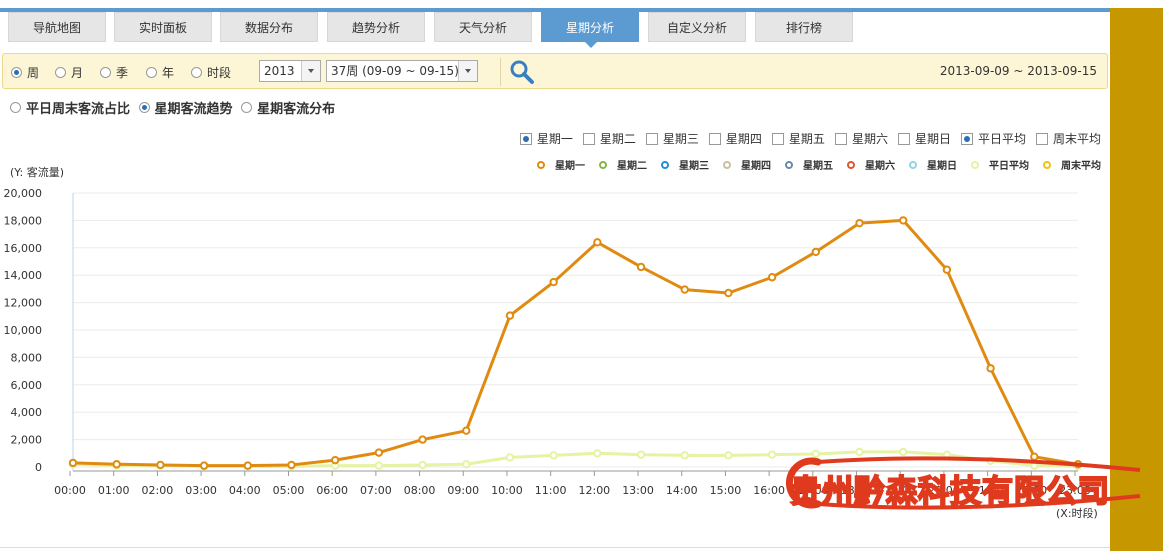  What do you see at coordinates (114, 72) in the screenshot?
I see `period-quarter-option: 季` at bounding box center [114, 72].